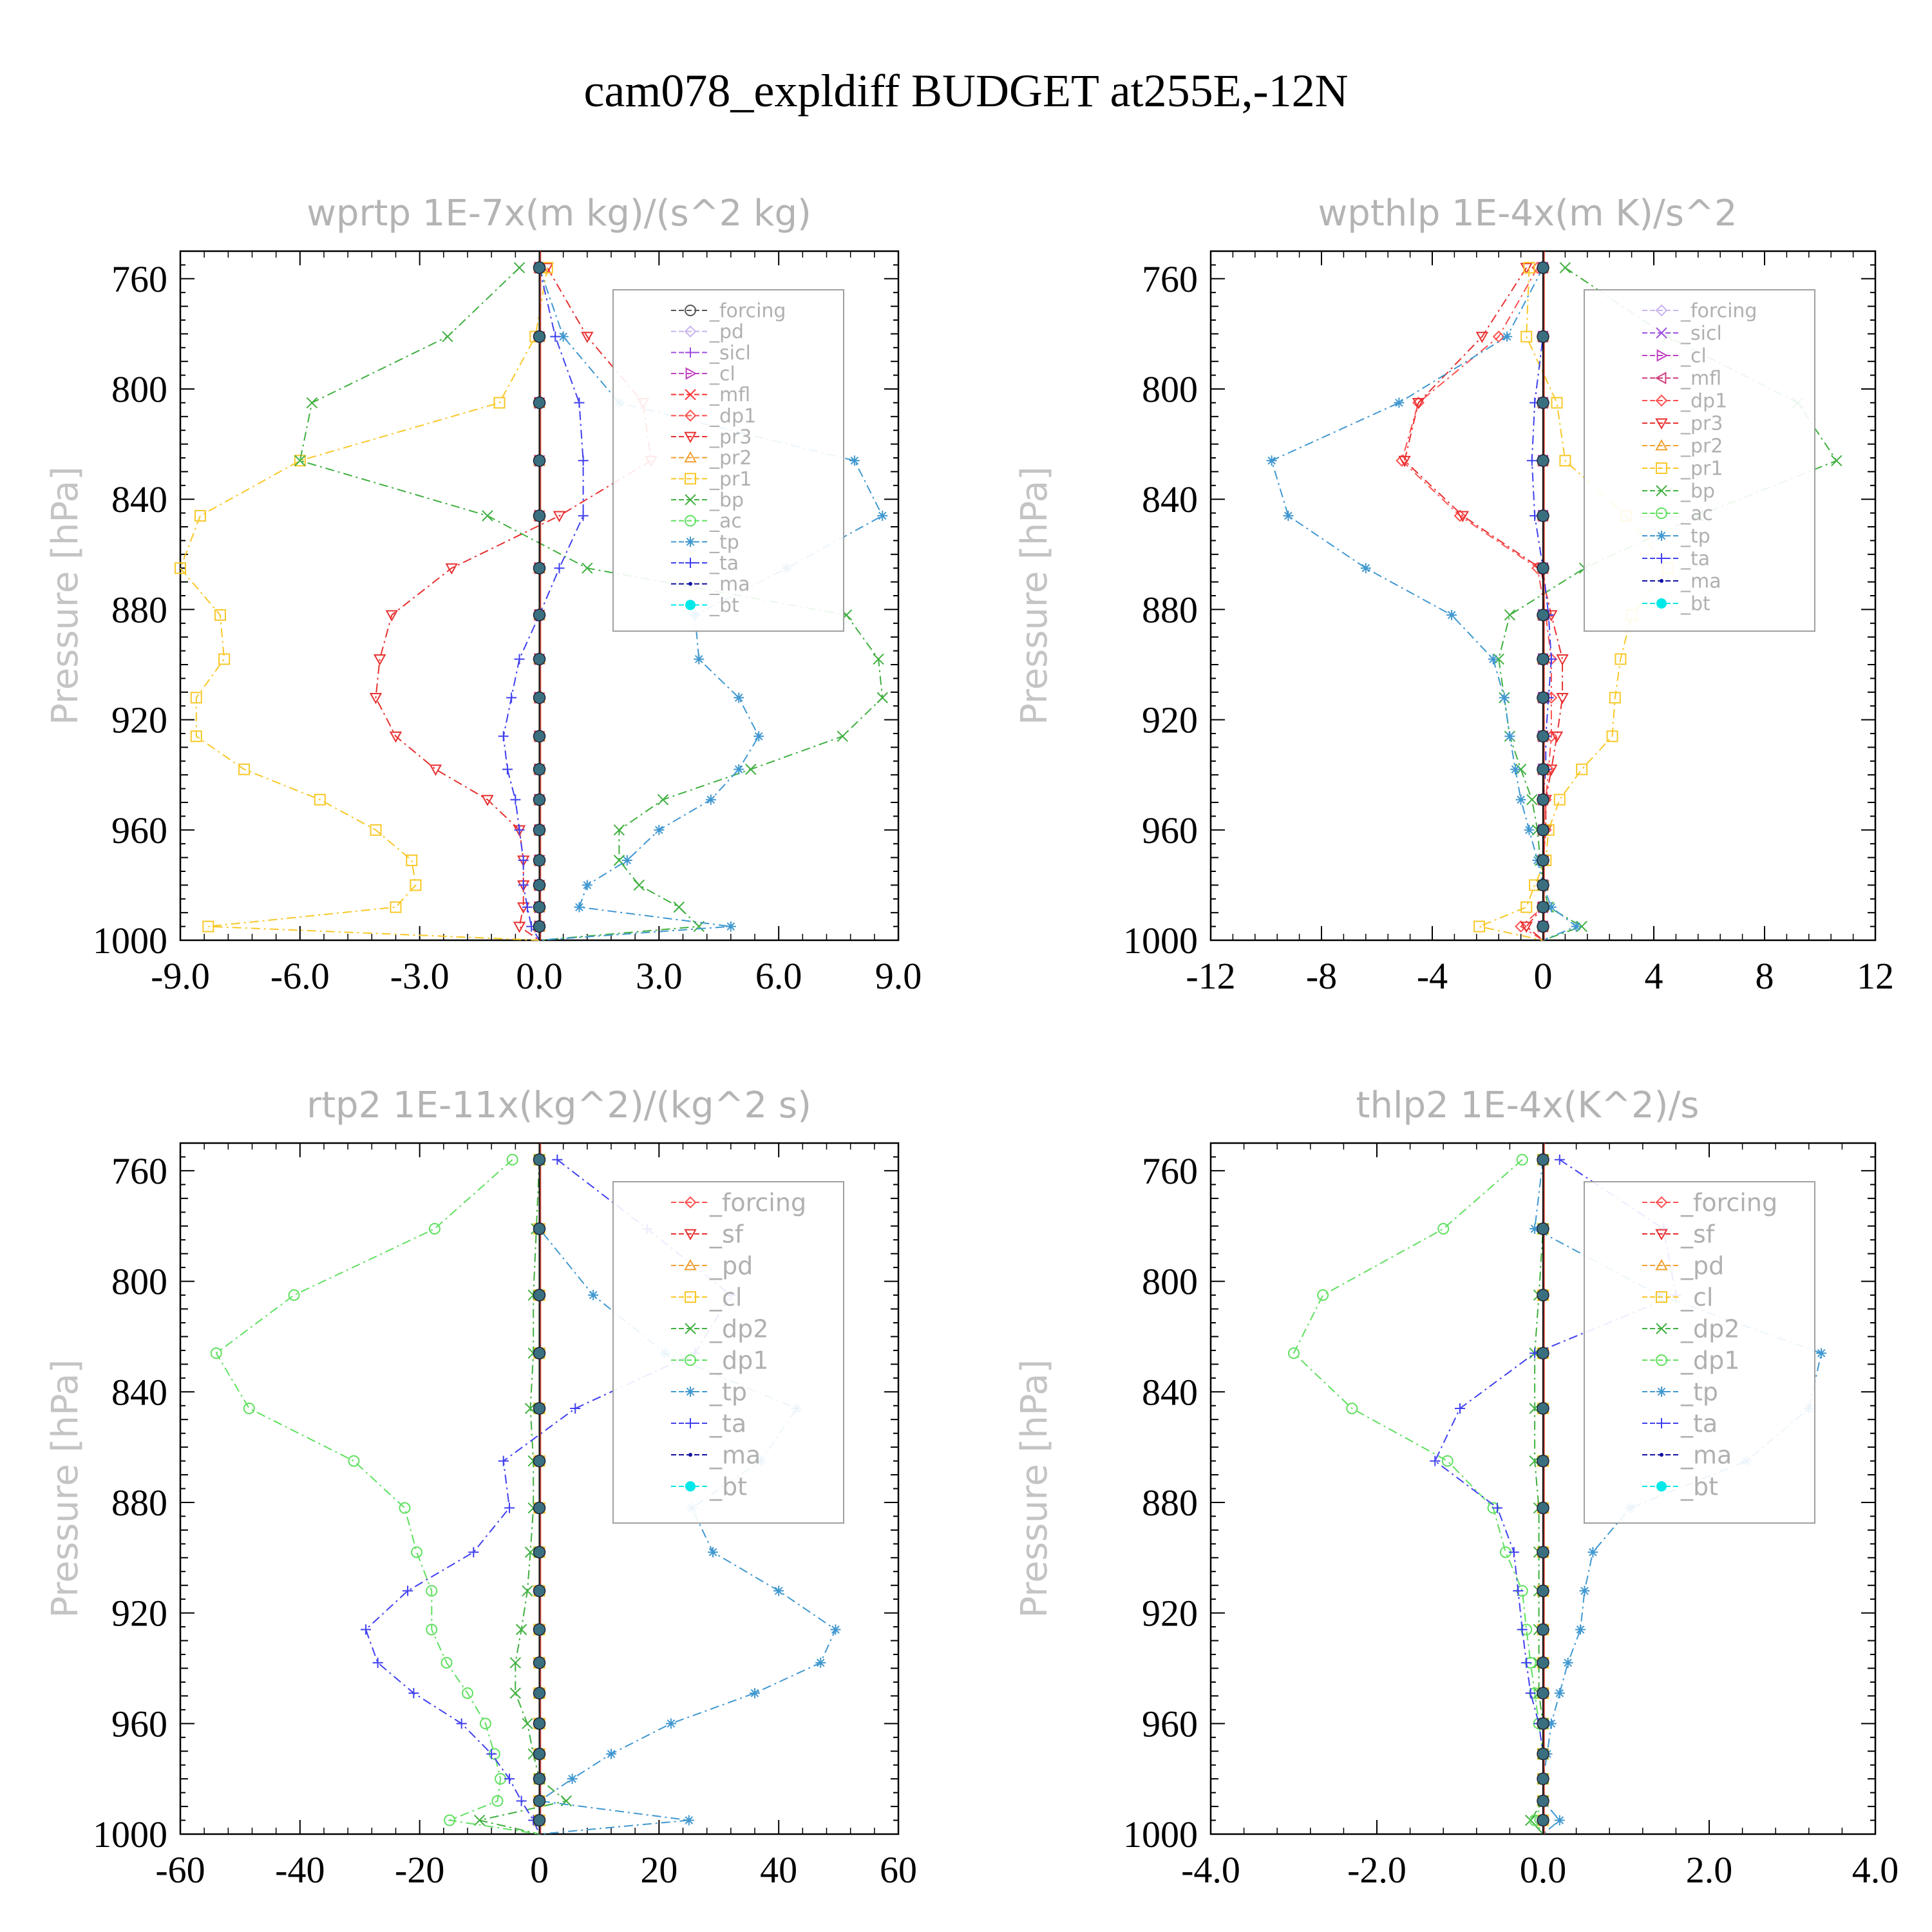 This screenshot has height=1932, width=1932. What do you see at coordinates (731, 1265) in the screenshot?
I see `legend-label: _pd` at bounding box center [731, 1265].